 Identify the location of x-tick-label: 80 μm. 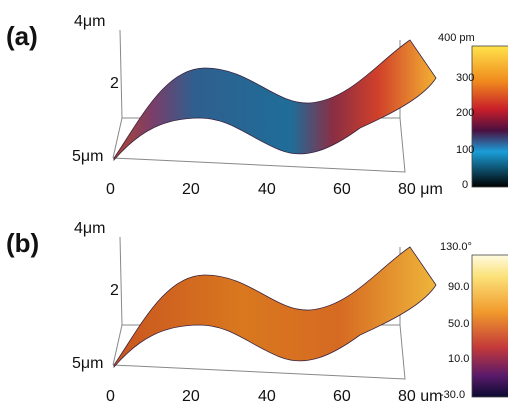
(420, 189).